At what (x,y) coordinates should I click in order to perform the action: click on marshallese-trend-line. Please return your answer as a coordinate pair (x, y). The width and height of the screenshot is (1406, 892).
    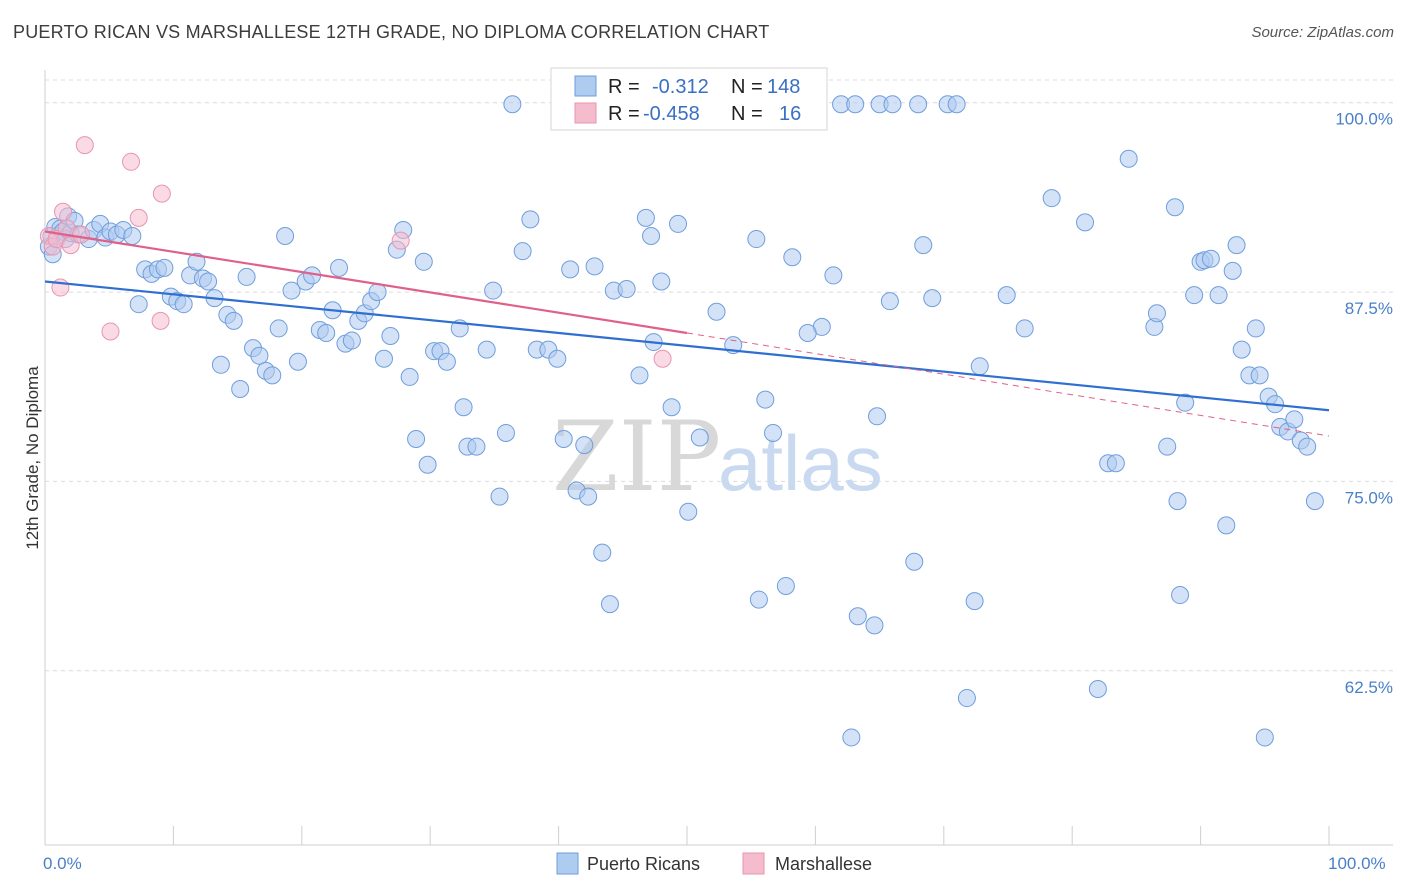
    Looking at the image, I should click on (366, 282).